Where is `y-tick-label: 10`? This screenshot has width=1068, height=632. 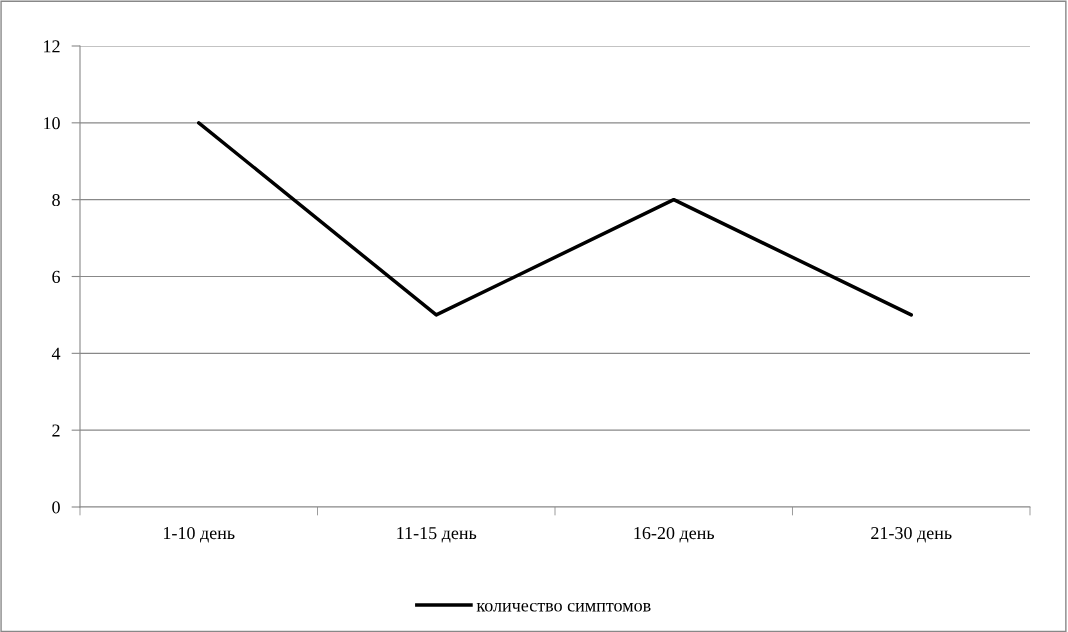
y-tick-label: 10 is located at coordinates (52, 123).